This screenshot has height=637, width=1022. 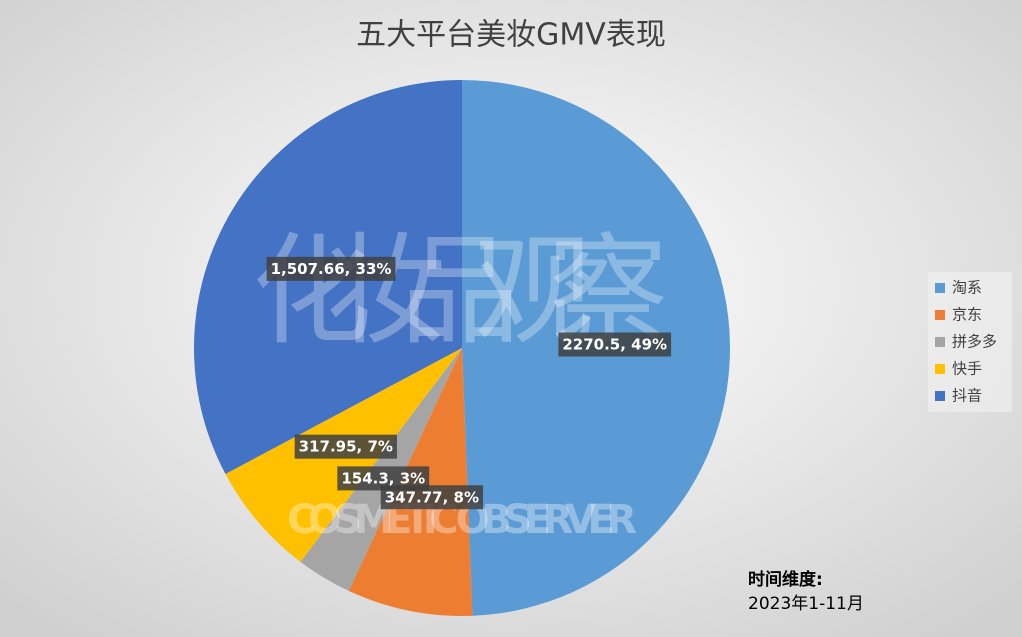 I want to click on data-label: 1,507.66, 33%, so click(x=331, y=269).